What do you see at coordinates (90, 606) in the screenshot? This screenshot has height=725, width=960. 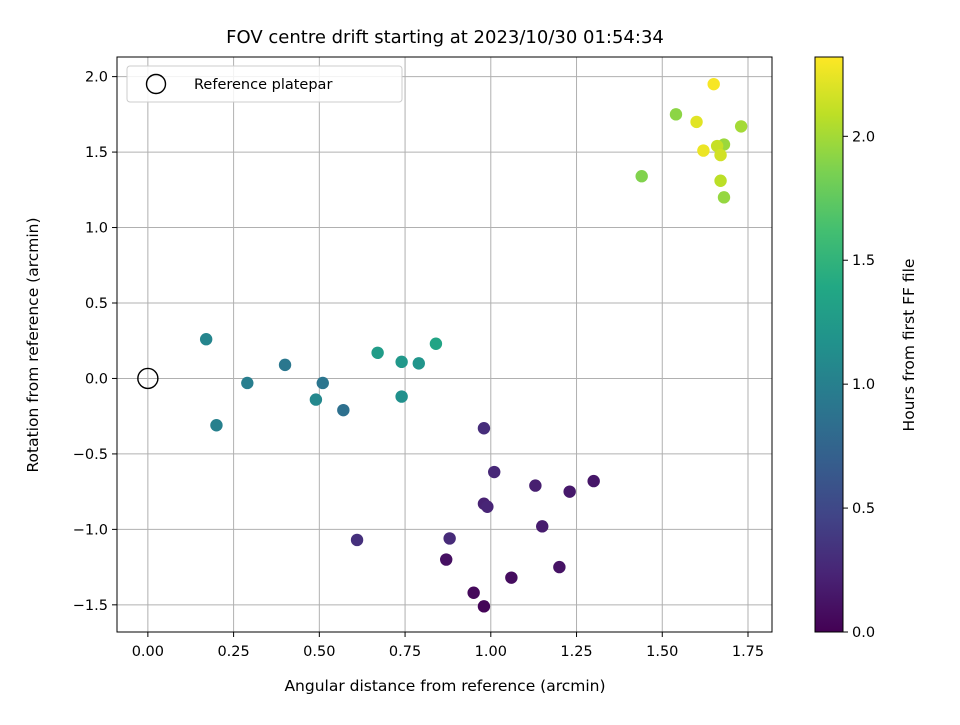 I see `y-tick-label: −1.5` at bounding box center [90, 606].